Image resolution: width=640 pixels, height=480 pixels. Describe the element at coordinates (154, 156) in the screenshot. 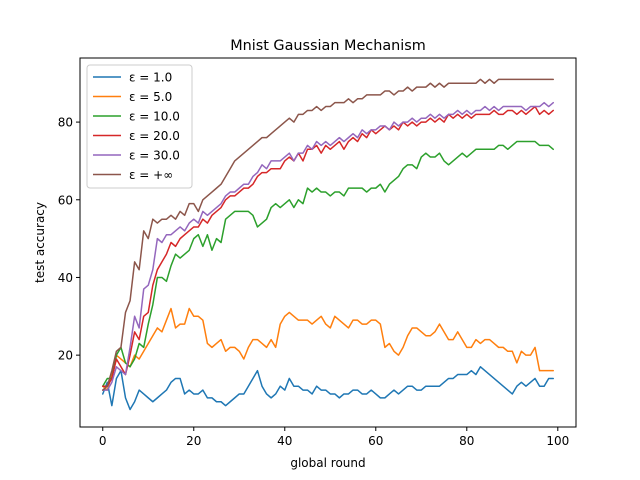

I see `legend-label-5: ε = 30.0` at that location.